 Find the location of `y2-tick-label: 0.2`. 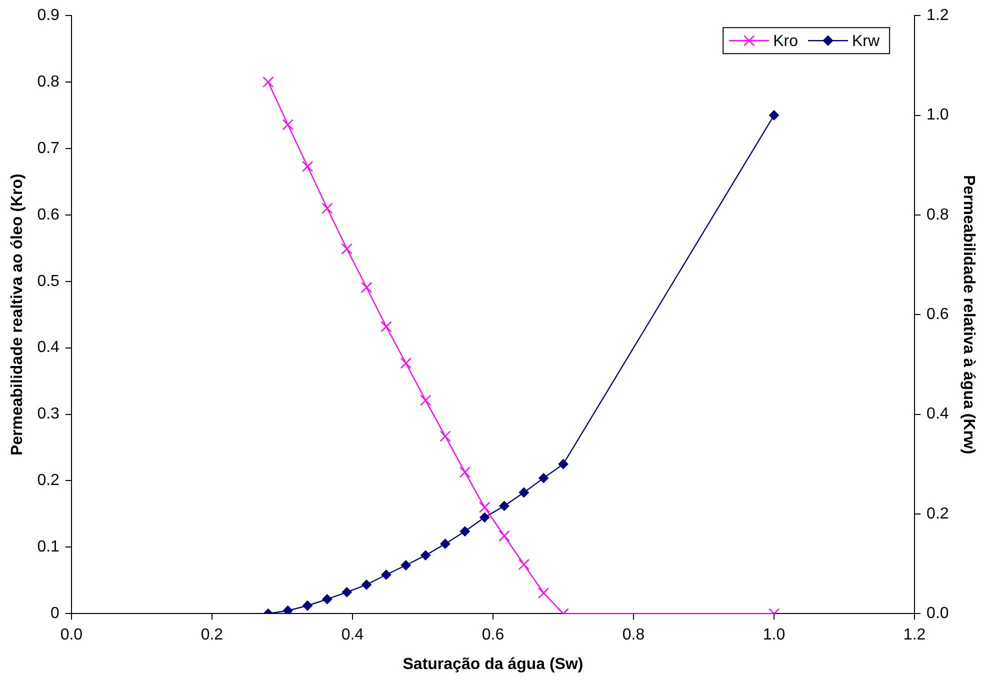

y2-tick-label: 0.2 is located at coordinates (937, 513).